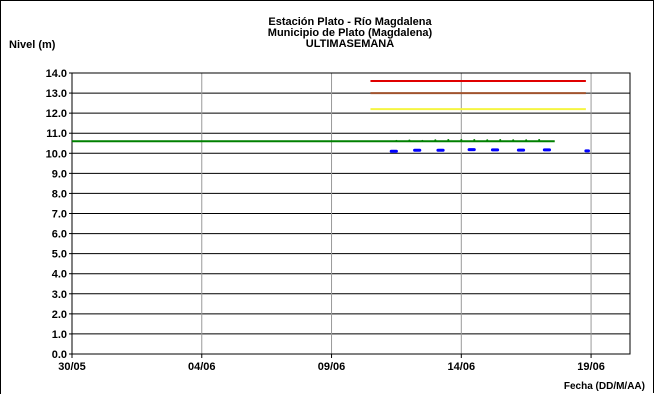  What do you see at coordinates (56, 134) in the screenshot?
I see `y-tick-label: 11.0` at bounding box center [56, 134].